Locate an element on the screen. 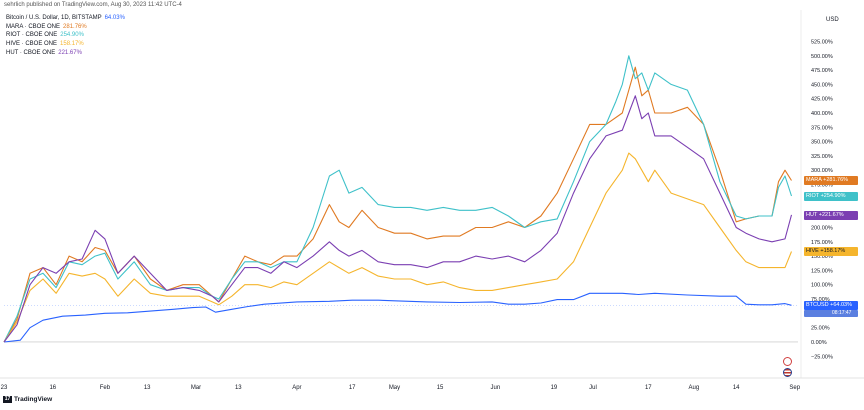 This screenshot has height=410, width=864. legend-value: 254.90% is located at coordinates (72, 35).